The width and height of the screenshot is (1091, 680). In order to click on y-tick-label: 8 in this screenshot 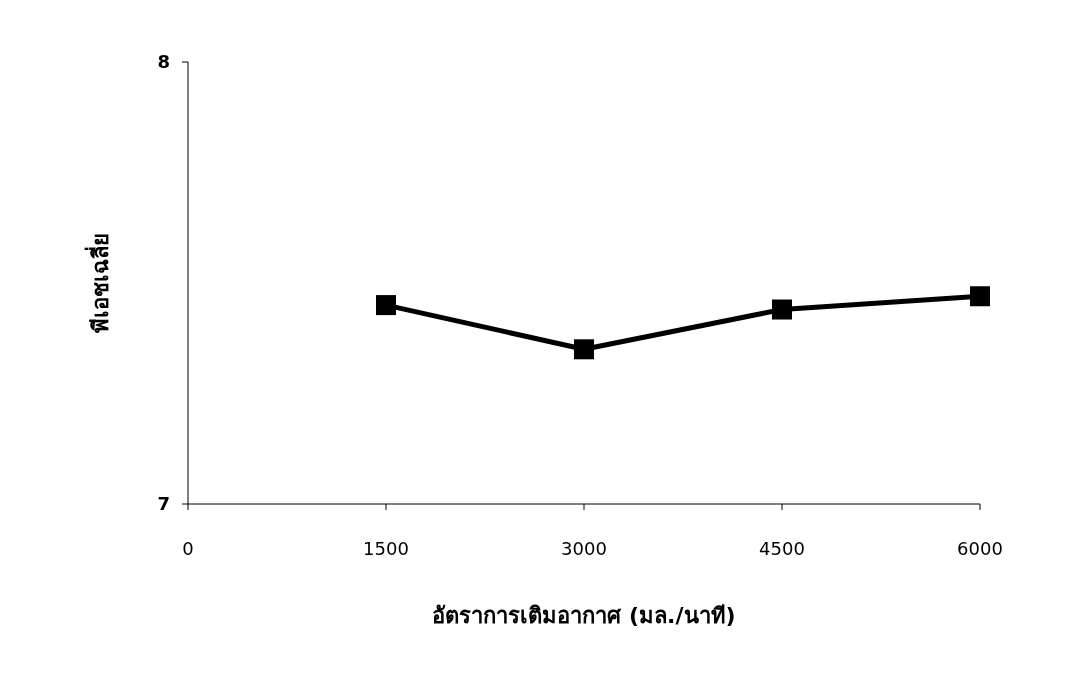, I will do `click(163, 61)`.